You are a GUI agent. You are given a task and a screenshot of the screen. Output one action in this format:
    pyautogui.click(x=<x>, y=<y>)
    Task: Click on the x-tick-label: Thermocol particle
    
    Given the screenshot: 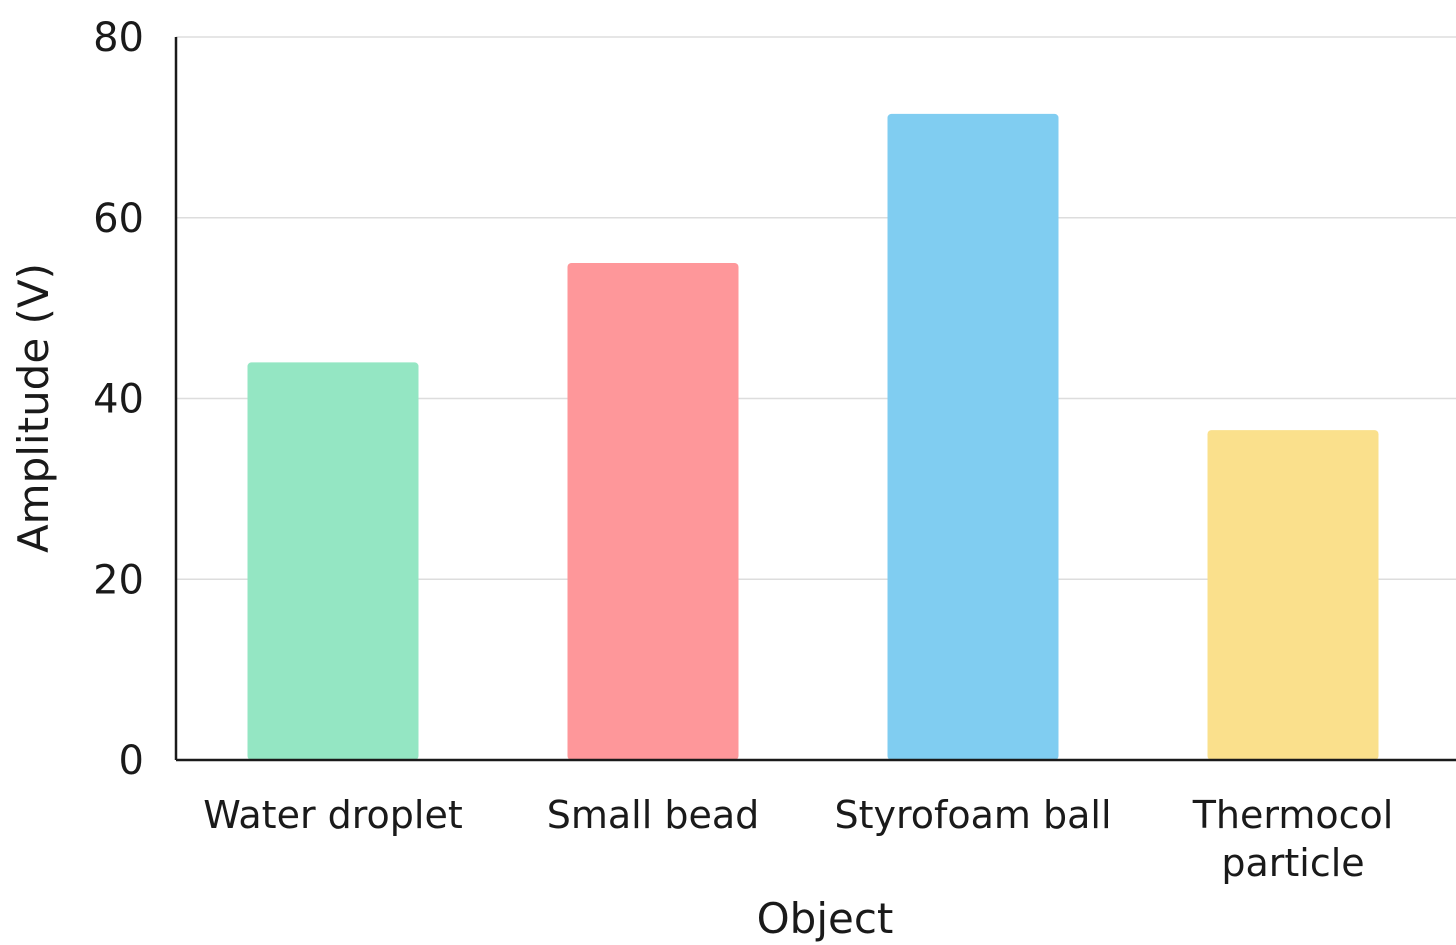 What is the action you would take?
    pyautogui.click(x=1293, y=839)
    